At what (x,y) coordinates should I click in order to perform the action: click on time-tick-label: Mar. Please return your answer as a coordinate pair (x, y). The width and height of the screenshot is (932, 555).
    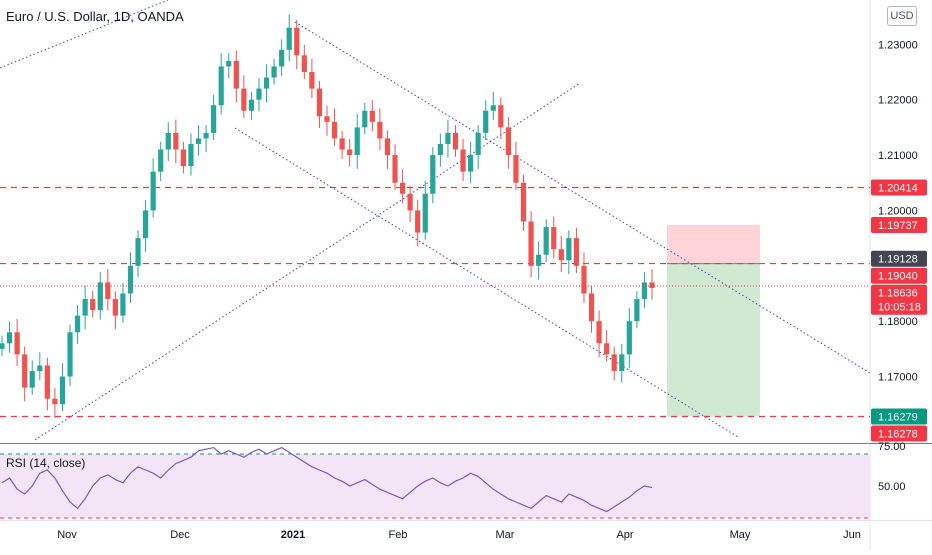
    Looking at the image, I should click on (505, 535).